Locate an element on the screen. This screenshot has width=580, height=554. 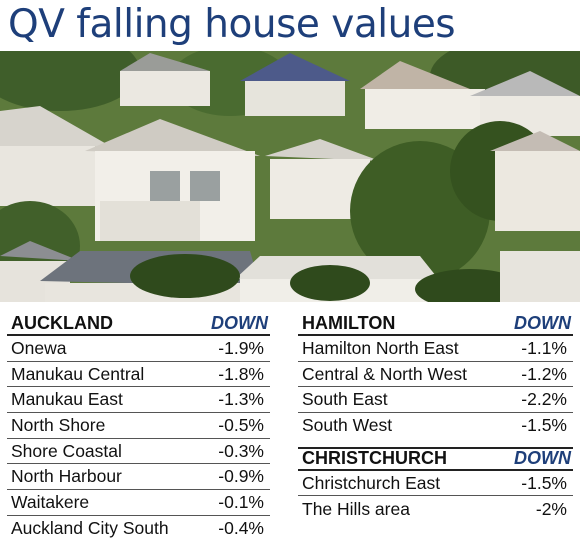
table-row: Auckland City South -0.4% is located at coordinates (138, 529).